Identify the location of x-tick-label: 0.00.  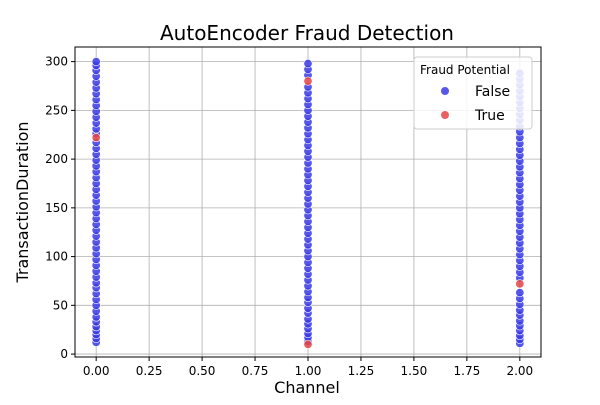
(96, 371).